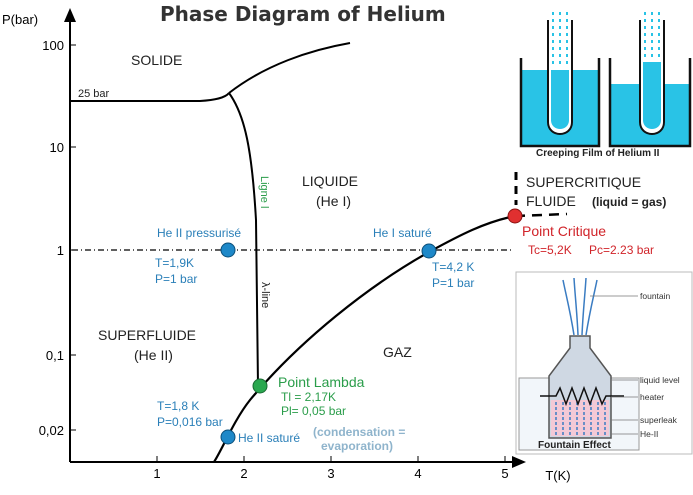 The width and height of the screenshot is (693, 495). I want to click on label-saturated-ii-t: T=1,8 K, so click(178, 406).